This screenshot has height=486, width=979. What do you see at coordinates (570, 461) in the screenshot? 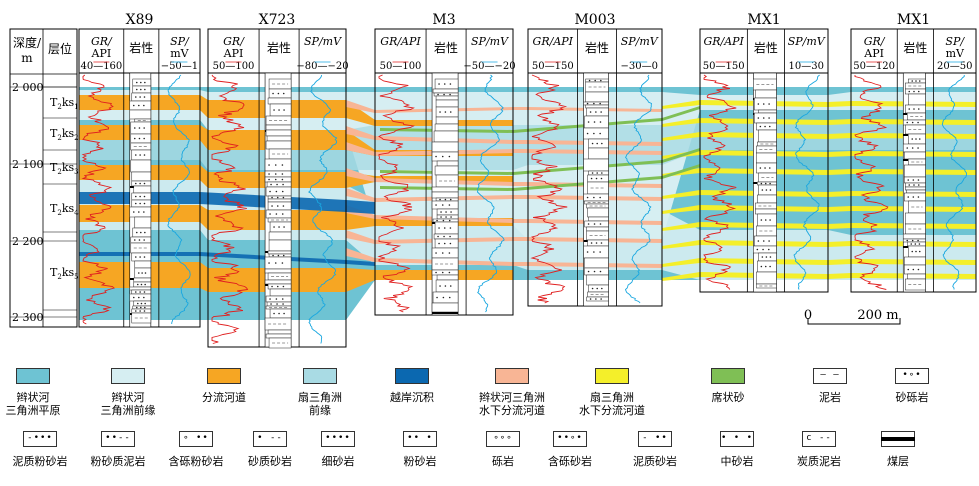
I see `legend-label: 含砾砂岩` at bounding box center [570, 461].